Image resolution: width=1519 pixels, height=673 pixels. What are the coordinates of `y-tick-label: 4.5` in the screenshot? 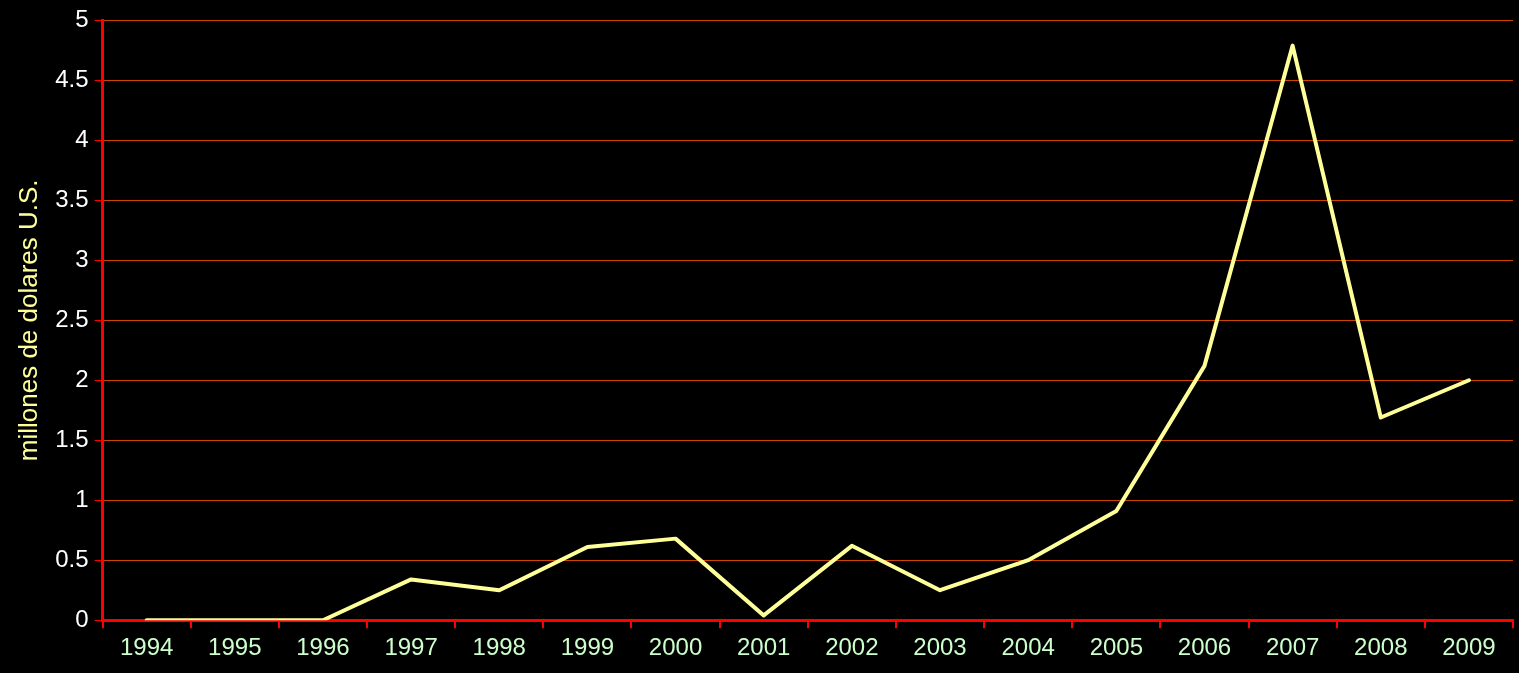 It's located at (72, 78).